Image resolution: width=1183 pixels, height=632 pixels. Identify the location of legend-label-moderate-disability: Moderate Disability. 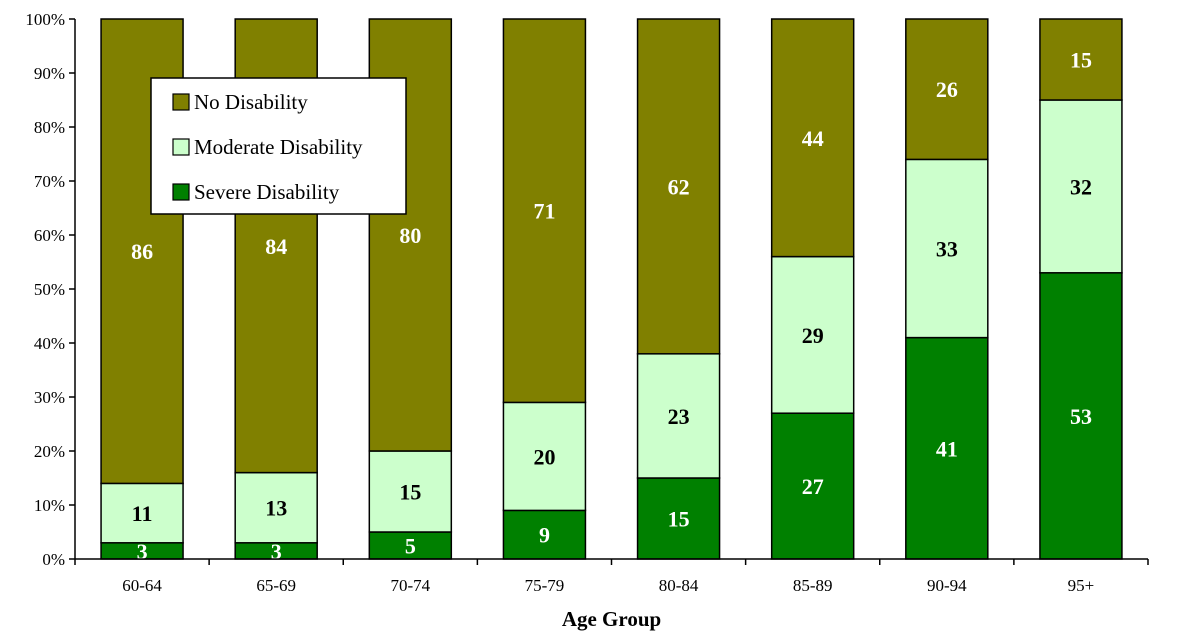
(278, 147).